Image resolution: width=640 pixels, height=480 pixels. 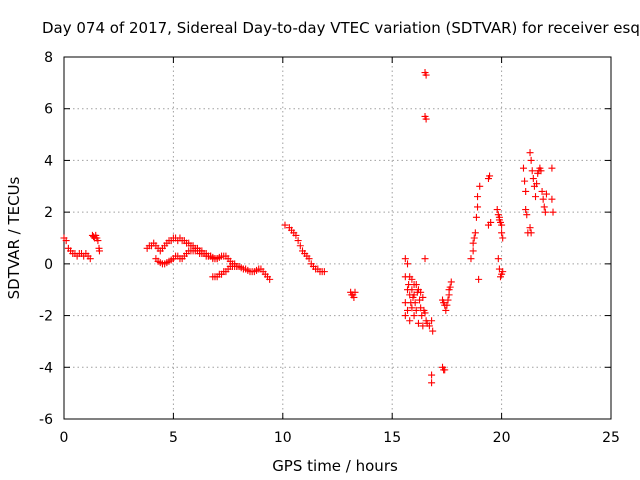 What do you see at coordinates (173, 438) in the screenshot?
I see `x-tick-label: 5` at bounding box center [173, 438].